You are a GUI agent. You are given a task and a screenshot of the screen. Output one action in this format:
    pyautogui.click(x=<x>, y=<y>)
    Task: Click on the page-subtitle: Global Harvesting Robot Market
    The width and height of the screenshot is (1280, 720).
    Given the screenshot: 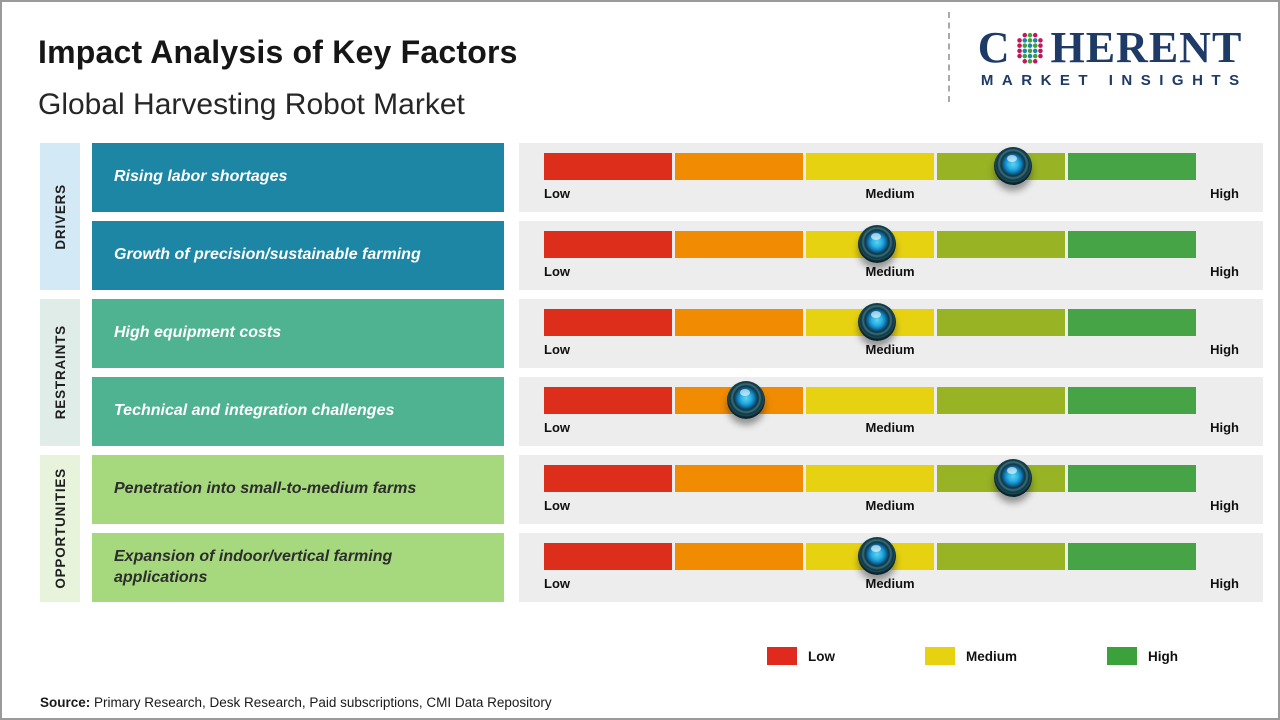 What is the action you would take?
    pyautogui.click(x=251, y=104)
    